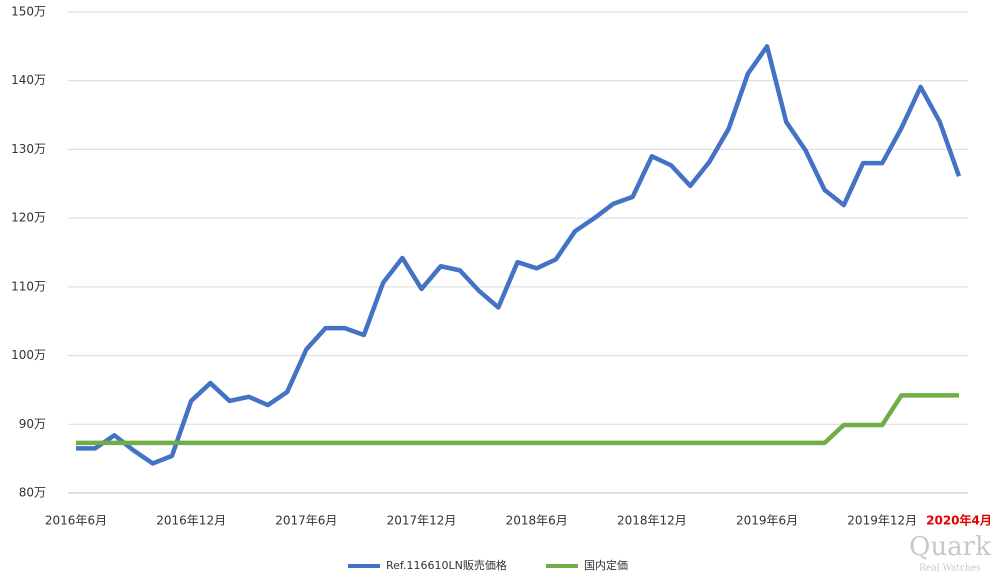  What do you see at coordinates (959, 520) in the screenshot?
I see `x-tick-label: 2020年4月` at bounding box center [959, 520].